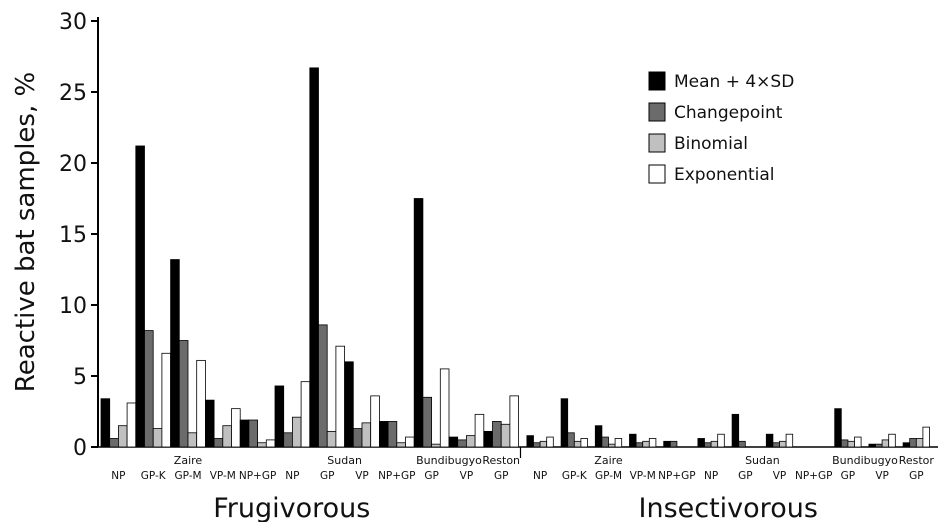 The height and width of the screenshot is (522, 941). I want to click on legend-label: Exponential, so click(724, 175).